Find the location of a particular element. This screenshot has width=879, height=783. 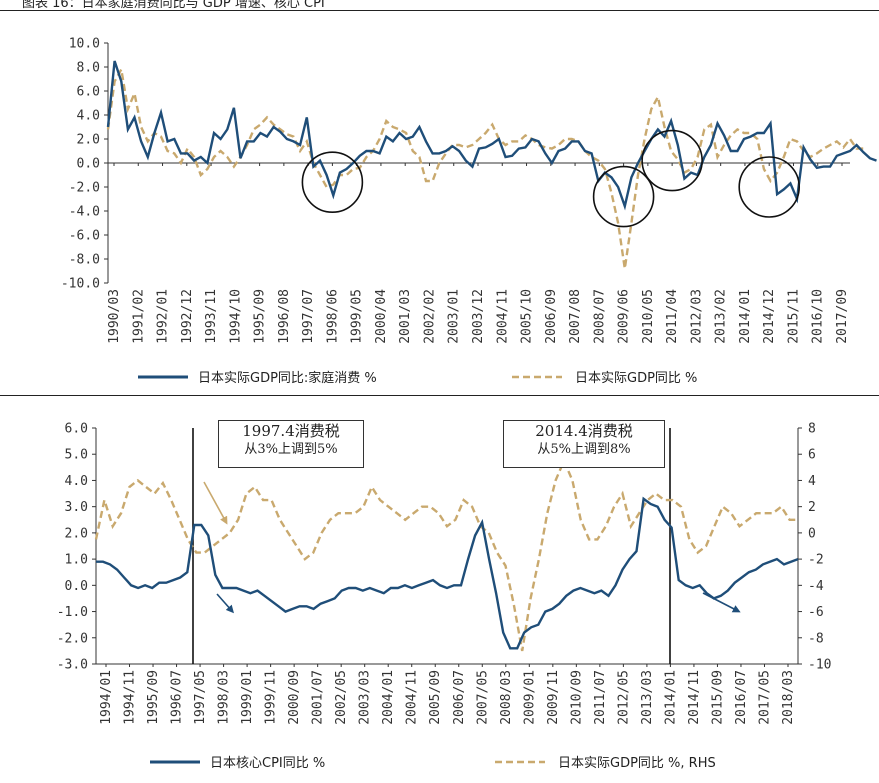

x-tick-label: 1998/03 is located at coordinates (224, 697).